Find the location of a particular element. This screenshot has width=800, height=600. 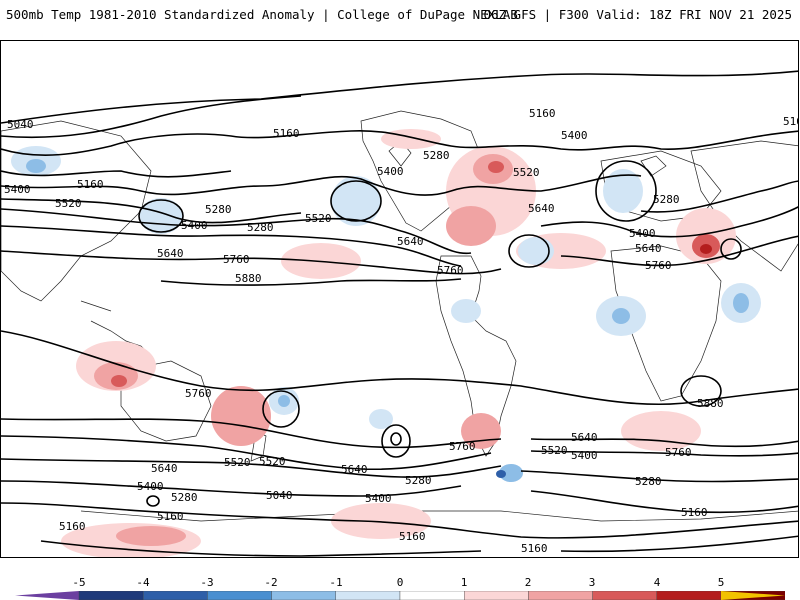

colorbar-high-end is located at coordinates (753, 595).